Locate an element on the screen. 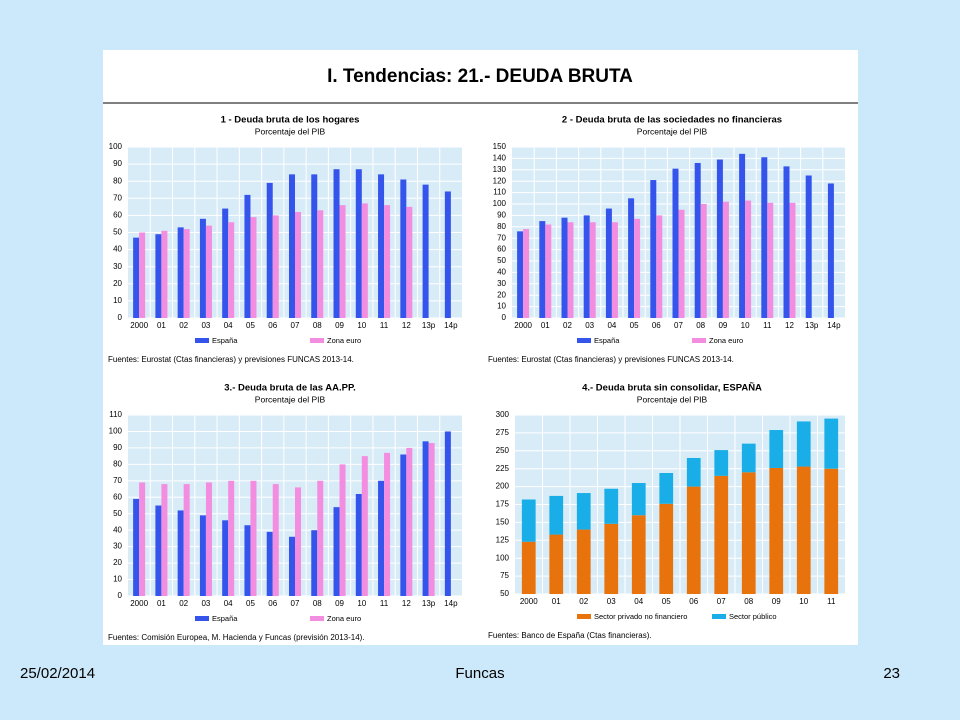 This screenshot has width=960, height=720. y-tick-label: 225 is located at coordinates (503, 468).